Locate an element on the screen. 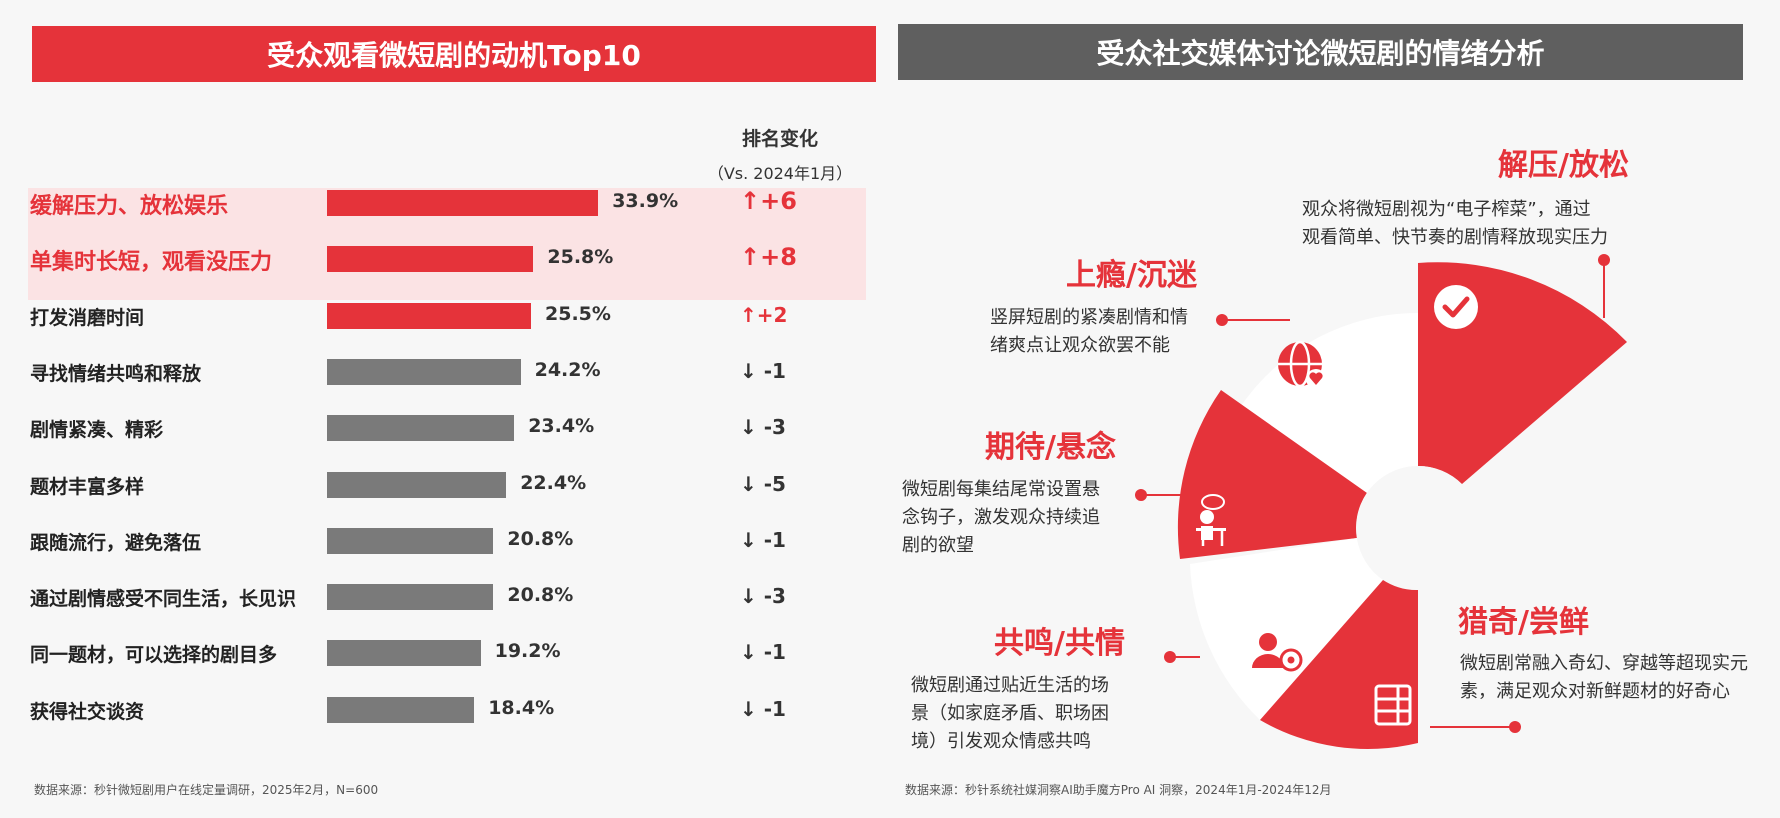 Image resolution: width=1780 pixels, height=818 pixels. category-label: 同一题材，可以选择的剧目多 is located at coordinates (154, 655).